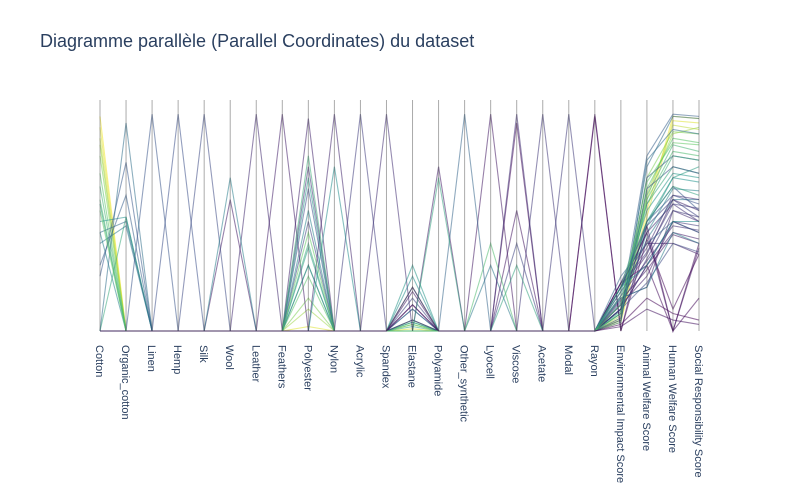 This screenshot has width=800, height=500. Describe the element at coordinates (594, 361) in the screenshot. I see `axis-label-19: Rayon` at that location.